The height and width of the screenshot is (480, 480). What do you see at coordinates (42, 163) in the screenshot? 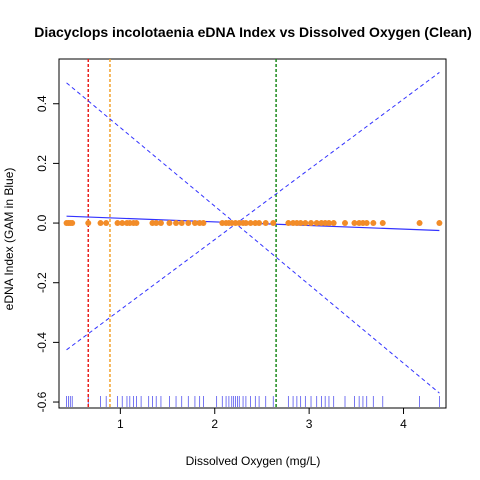
I see `y-tick-label: 0.2` at bounding box center [42, 163].